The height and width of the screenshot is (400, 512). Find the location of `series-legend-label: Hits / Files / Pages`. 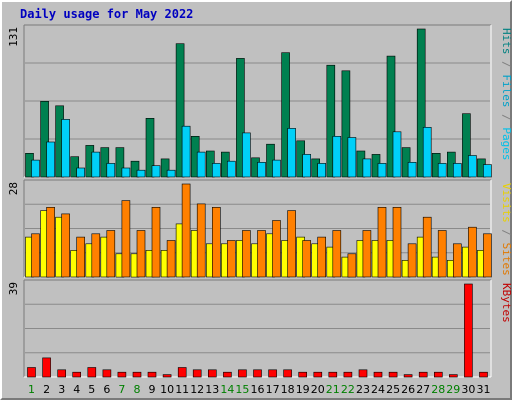

series-legend-label: Hits / Files / Pages is located at coordinates (506, 94).